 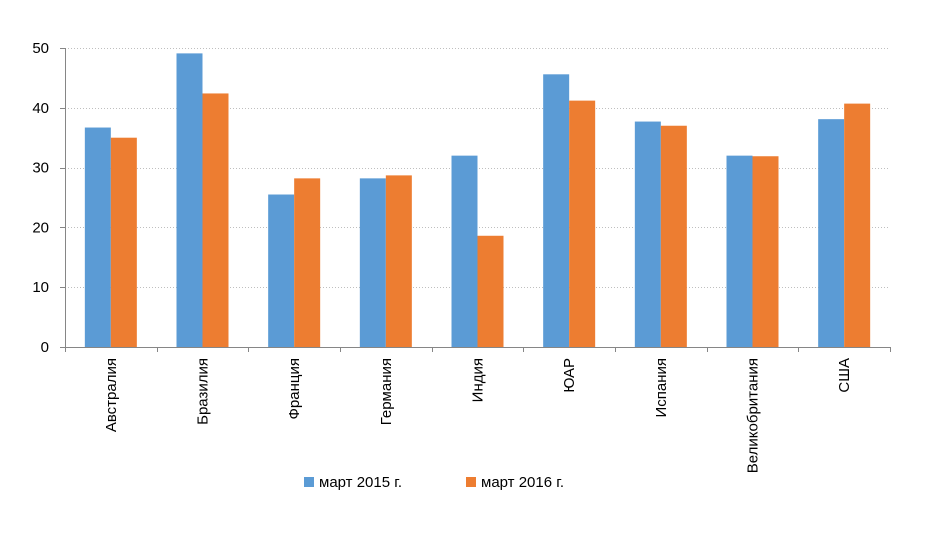 What do you see at coordinates (753, 415) in the screenshot?
I see `x-category-label: Великобритания` at bounding box center [753, 415].